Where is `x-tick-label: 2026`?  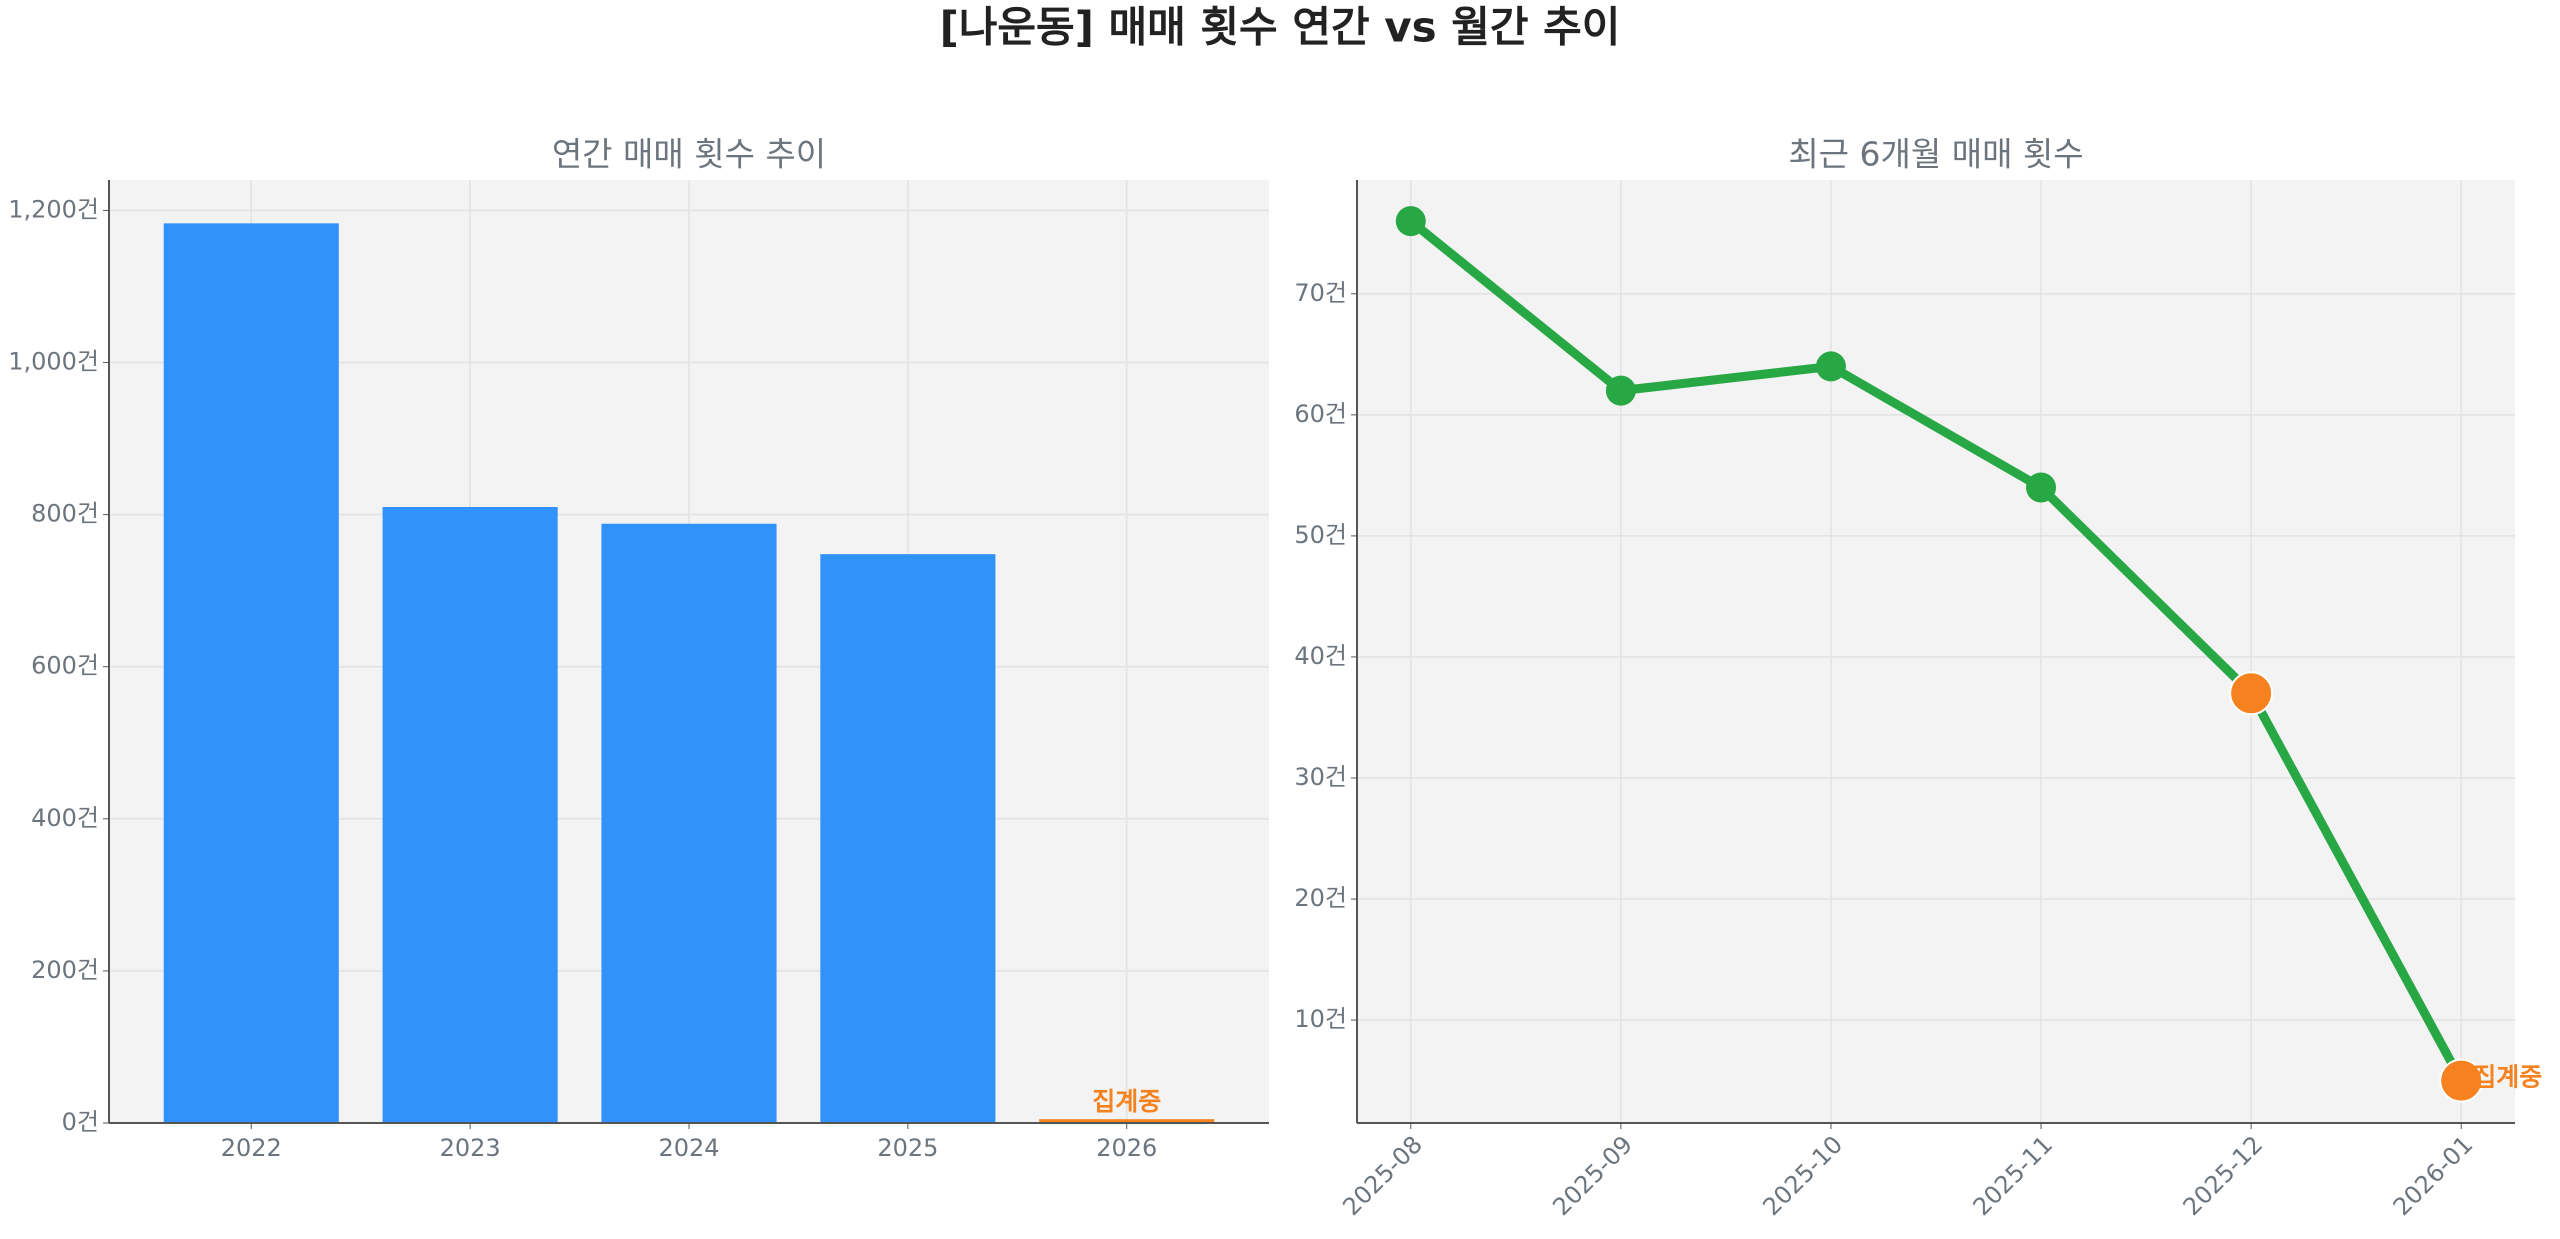 x-tick-label: 2026 is located at coordinates (1126, 1148).